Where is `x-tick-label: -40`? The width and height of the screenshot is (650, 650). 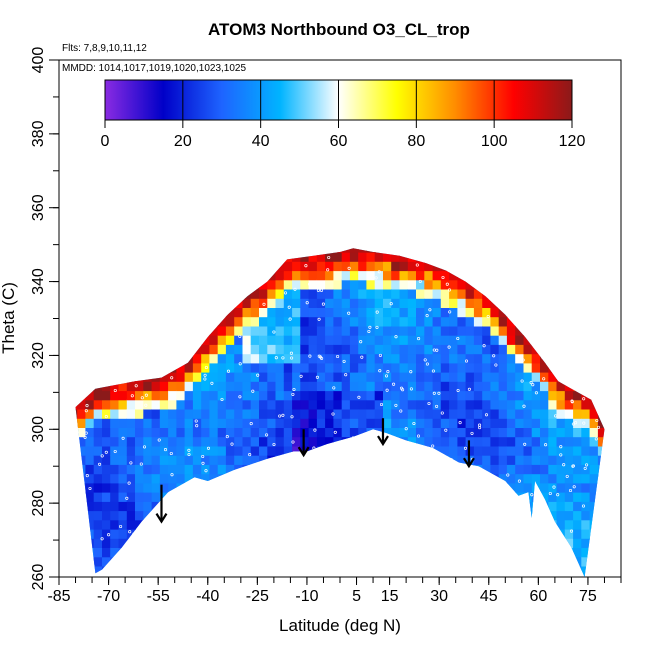 x-tick-label: -40 is located at coordinates (207, 596).